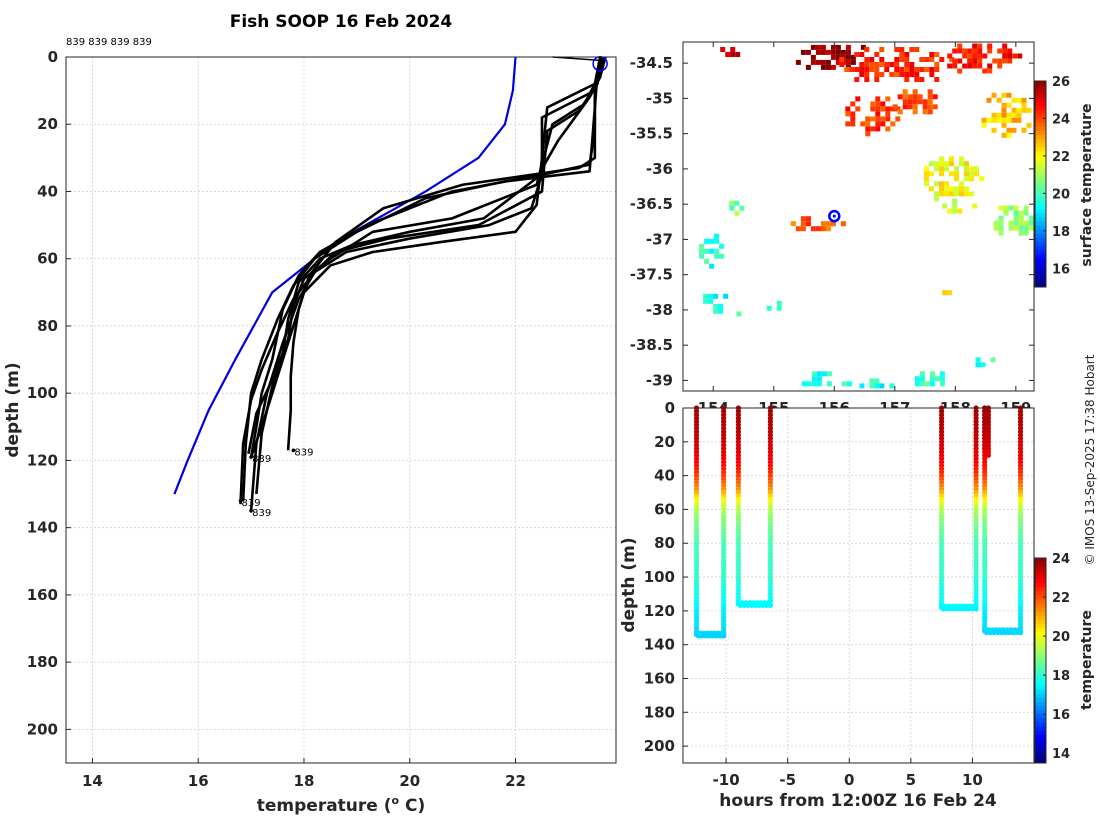  What do you see at coordinates (770, 605) in the screenshot?
I see `depth-time-point` at bounding box center [770, 605].